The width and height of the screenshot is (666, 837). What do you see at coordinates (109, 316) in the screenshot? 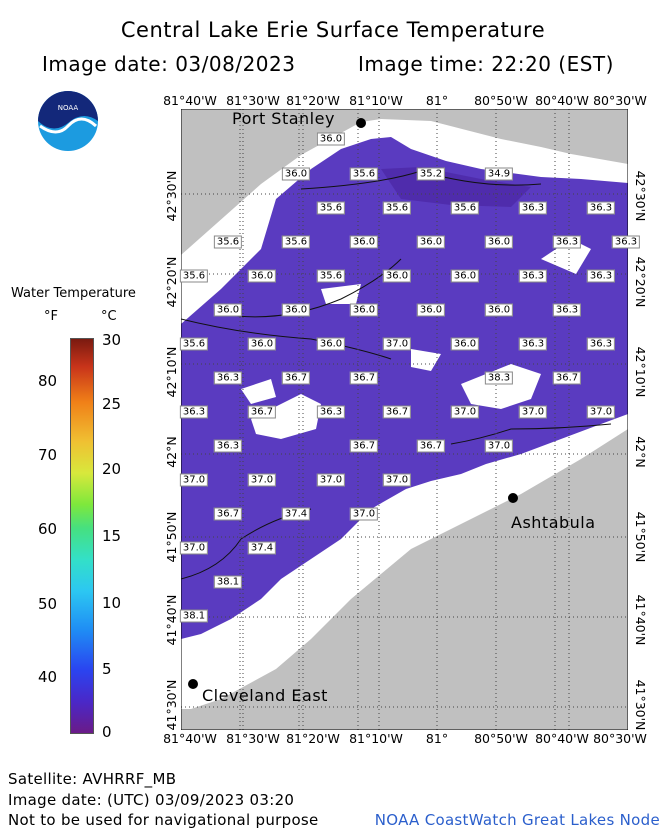
I see `legend-unit-c: °C` at bounding box center [109, 316].